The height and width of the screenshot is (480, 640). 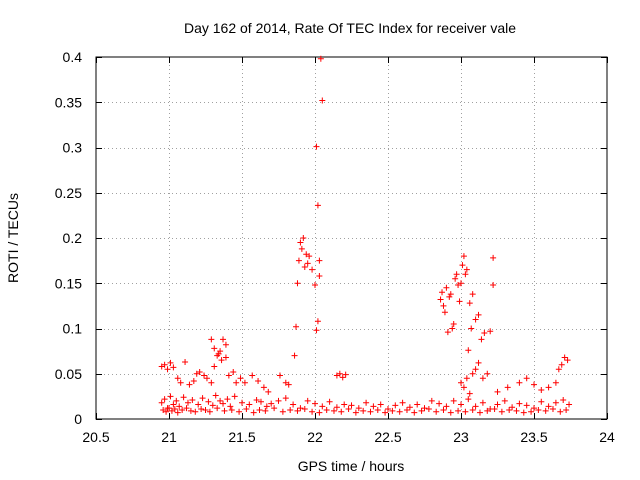 I want to click on x-tick-label: 22.5, so click(x=387, y=437).